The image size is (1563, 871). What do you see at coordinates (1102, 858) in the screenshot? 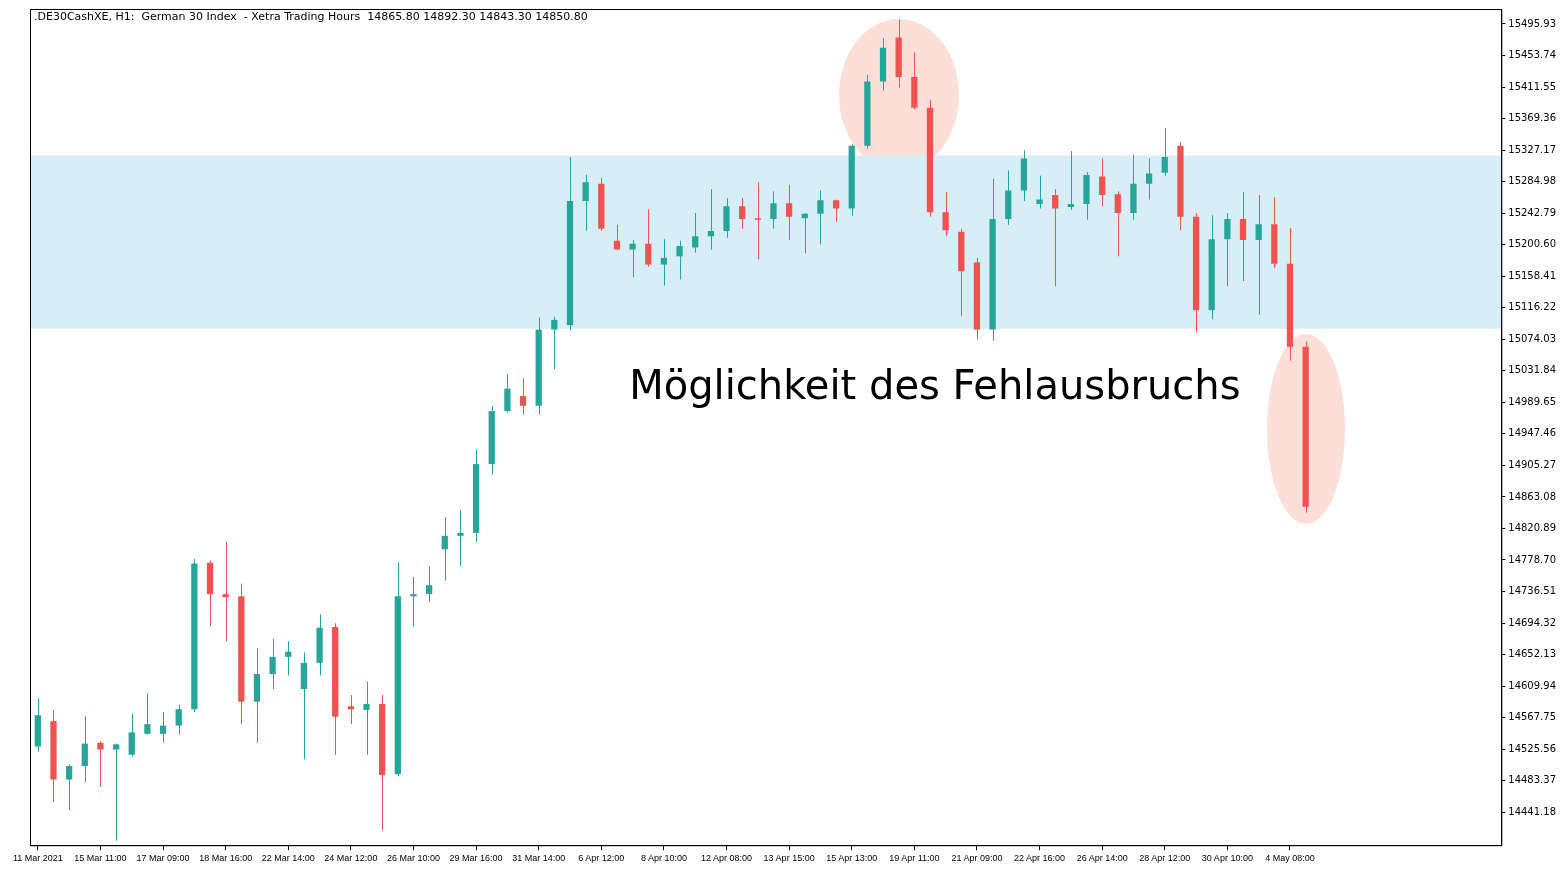
I see `x-tick-label: 26 Apr 14:00` at bounding box center [1102, 858].